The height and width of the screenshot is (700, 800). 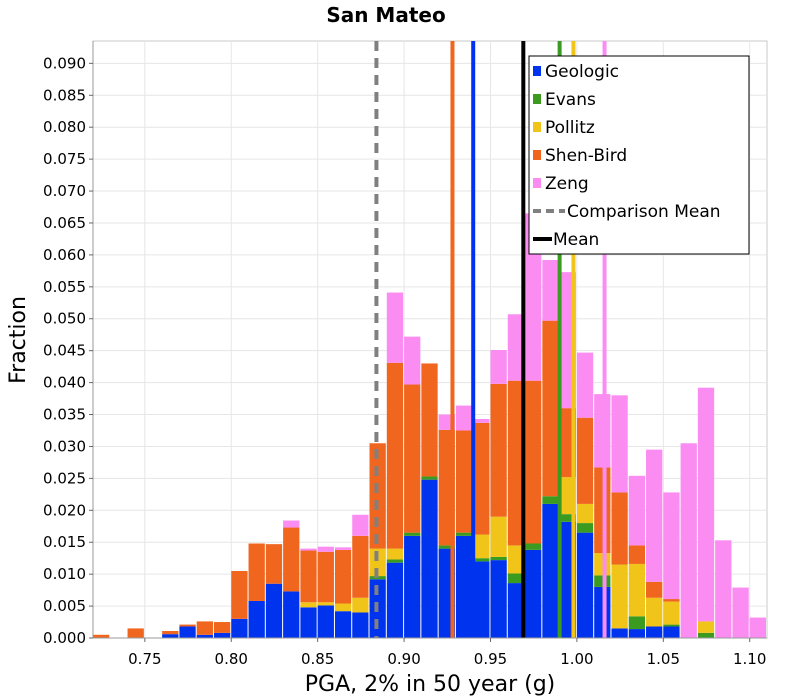 I want to click on y-tick-label: 0.075, so click(x=64, y=159).